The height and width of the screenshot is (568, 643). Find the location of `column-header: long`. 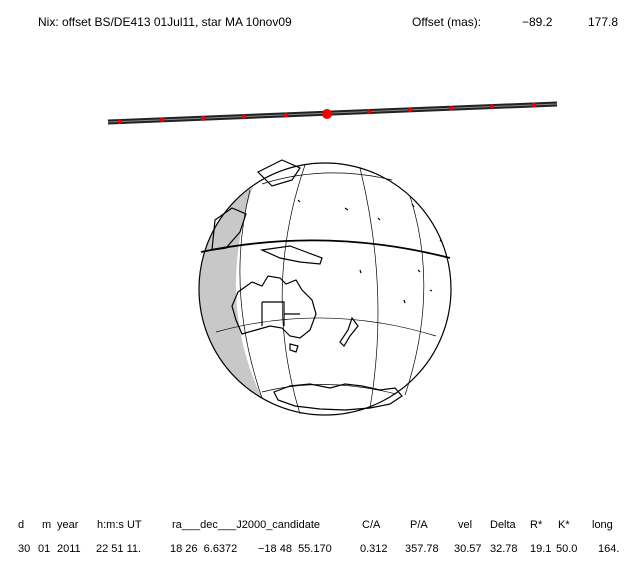

column-header: long is located at coordinates (602, 525).